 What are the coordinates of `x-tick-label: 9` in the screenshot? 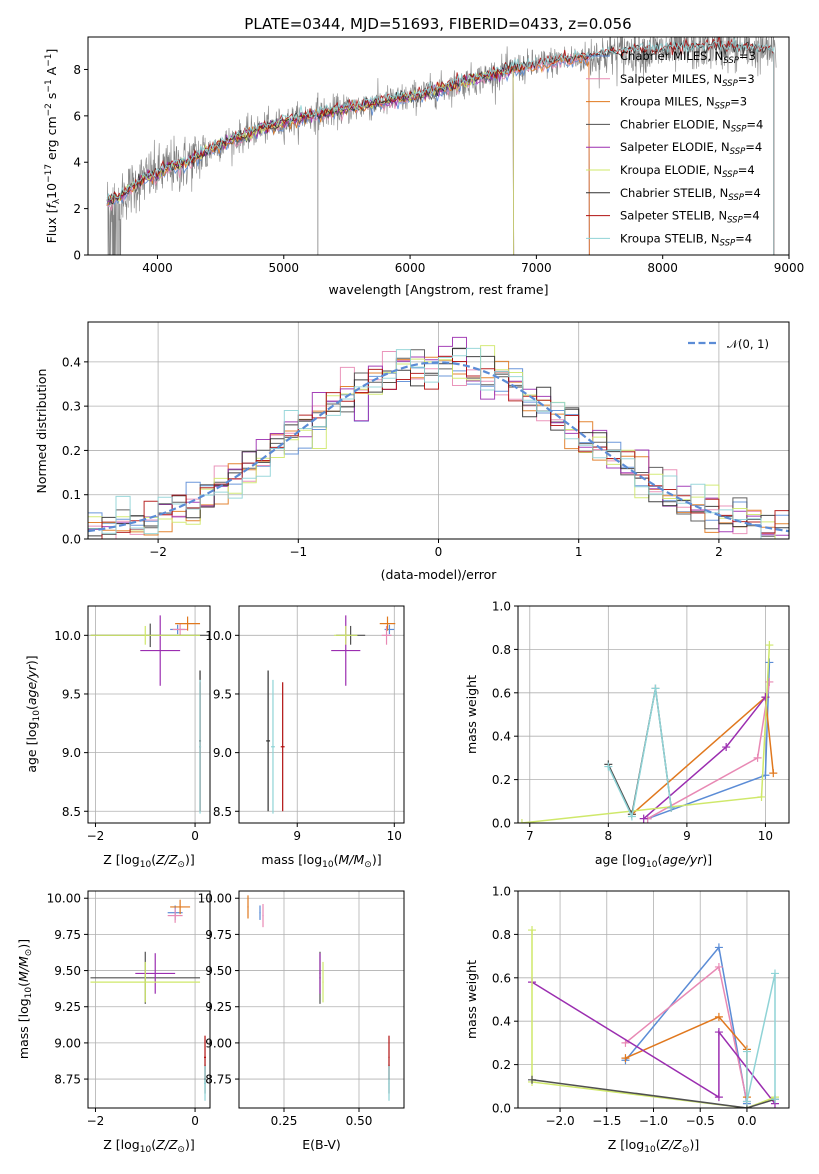 It's located at (687, 836).